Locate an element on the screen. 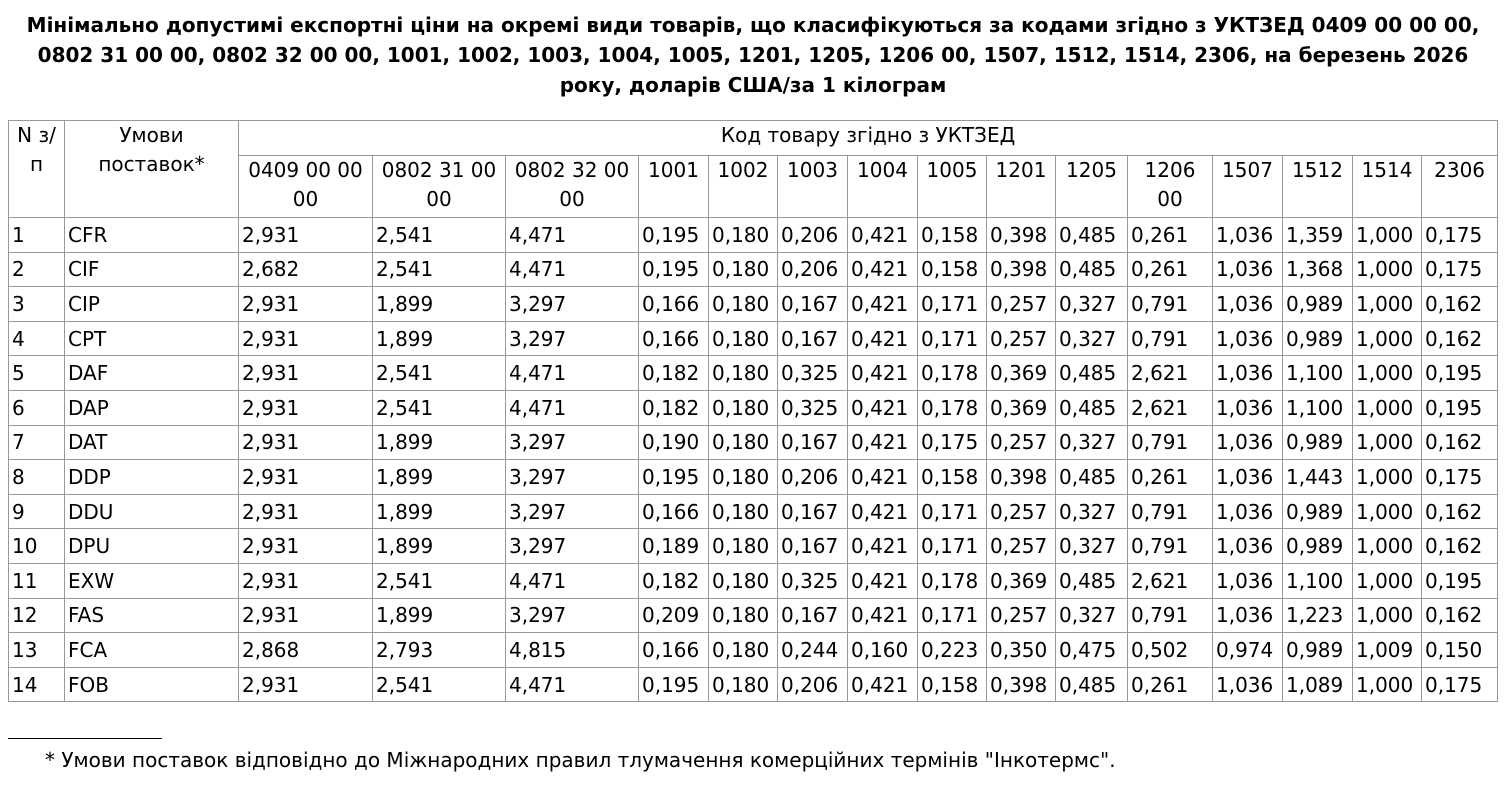 The width and height of the screenshot is (1506, 794). header-code: 1512 is located at coordinates (1317, 186).